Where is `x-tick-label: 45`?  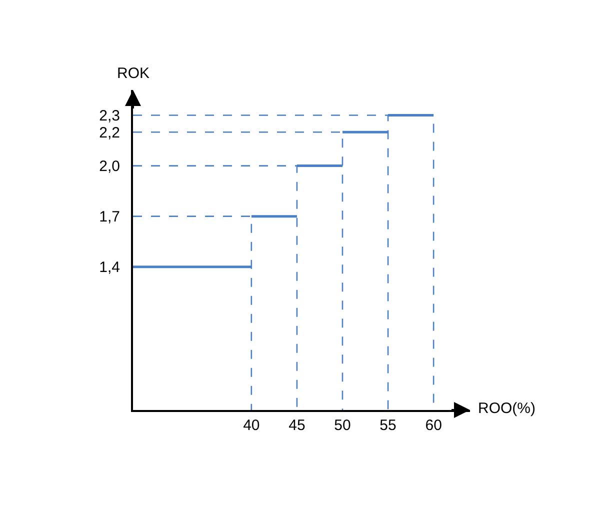 x-tick-label: 45 is located at coordinates (297, 425).